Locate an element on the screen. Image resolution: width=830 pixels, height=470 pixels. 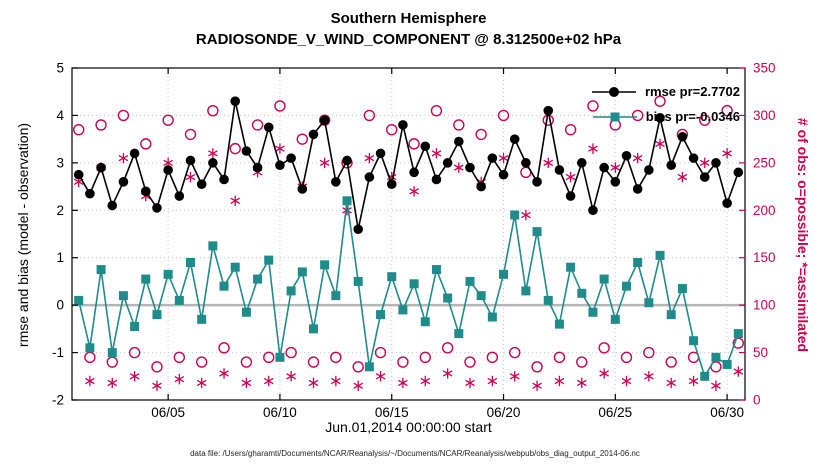
left-tick-label: -1 is located at coordinates (58, 352).